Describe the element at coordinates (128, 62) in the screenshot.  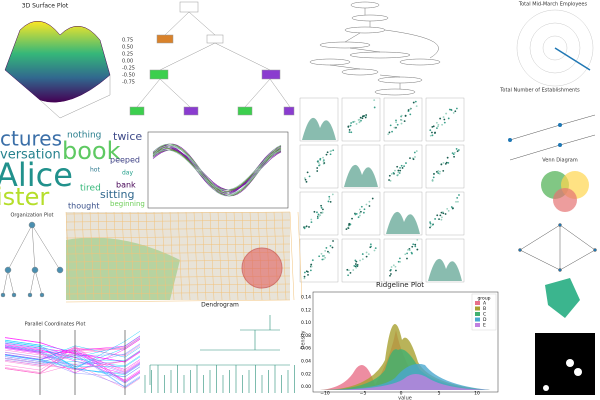
I see `shape: 0.750.500.250.00-0.25-0.50-0.75` at that location.